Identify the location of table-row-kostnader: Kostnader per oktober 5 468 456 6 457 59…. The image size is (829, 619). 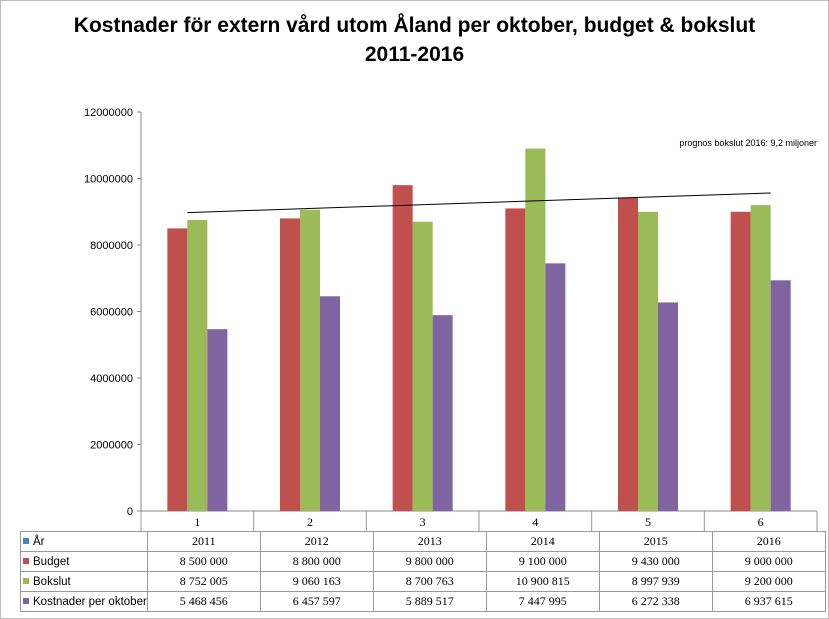
(423, 601).